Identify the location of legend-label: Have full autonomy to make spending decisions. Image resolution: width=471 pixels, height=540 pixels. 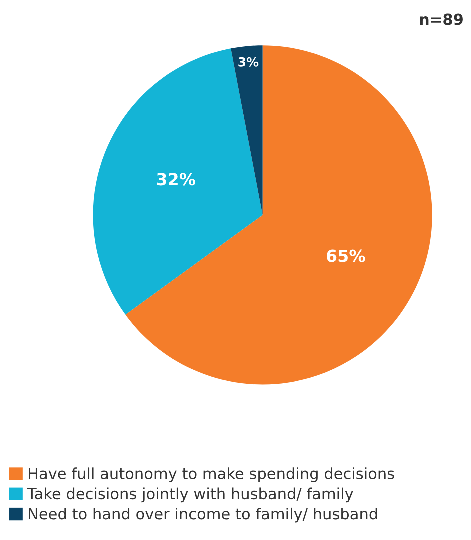
(211, 475).